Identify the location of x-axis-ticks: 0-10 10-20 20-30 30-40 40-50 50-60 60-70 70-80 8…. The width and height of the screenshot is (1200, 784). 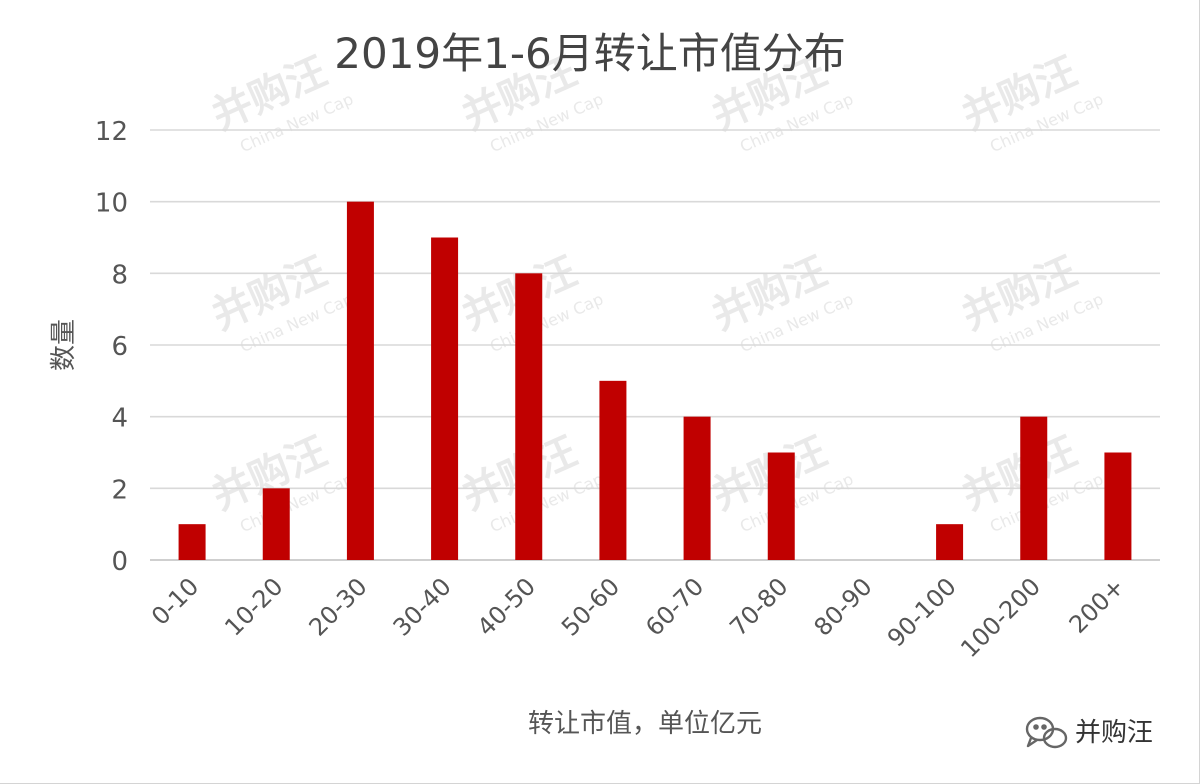
(638, 617).